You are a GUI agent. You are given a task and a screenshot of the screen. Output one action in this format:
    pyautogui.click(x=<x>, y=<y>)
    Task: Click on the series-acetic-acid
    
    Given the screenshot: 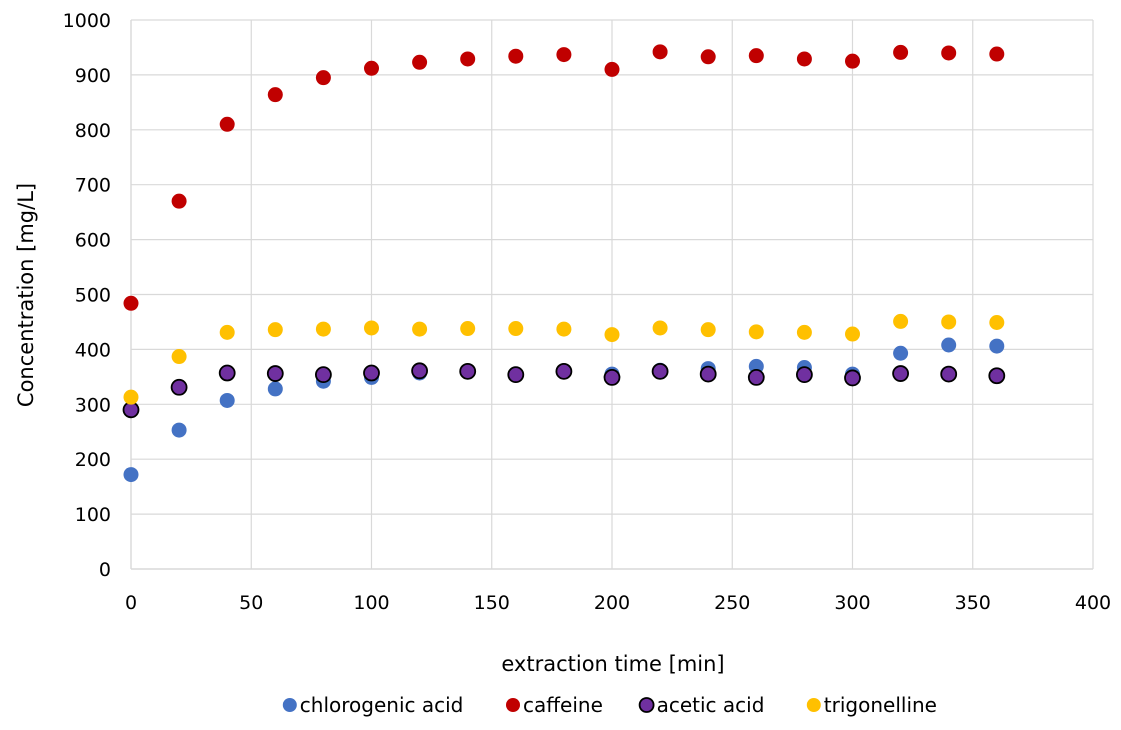 What is the action you would take?
    pyautogui.click(x=564, y=390)
    